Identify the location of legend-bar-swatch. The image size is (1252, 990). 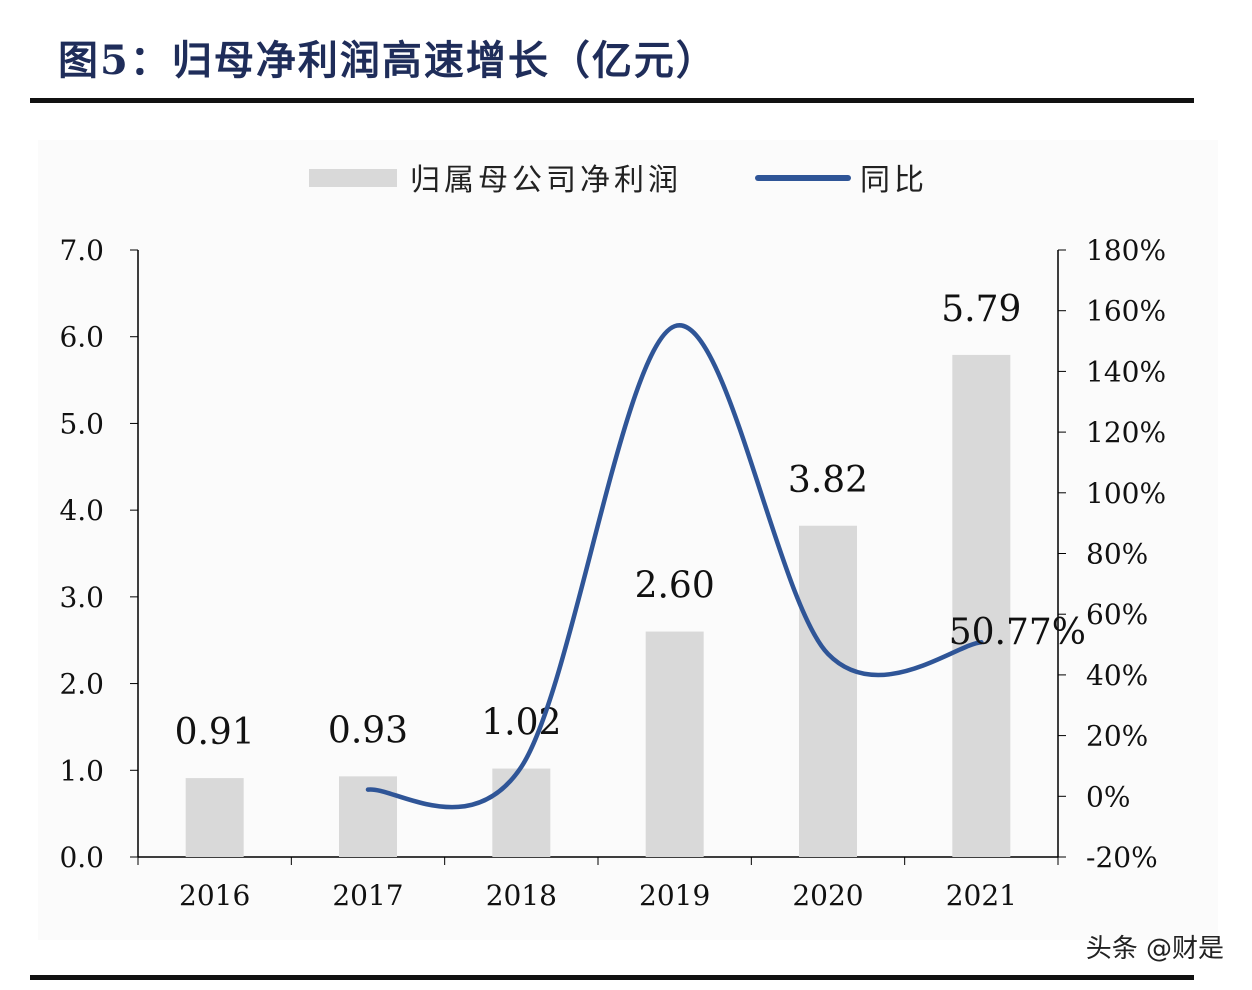
(353, 178).